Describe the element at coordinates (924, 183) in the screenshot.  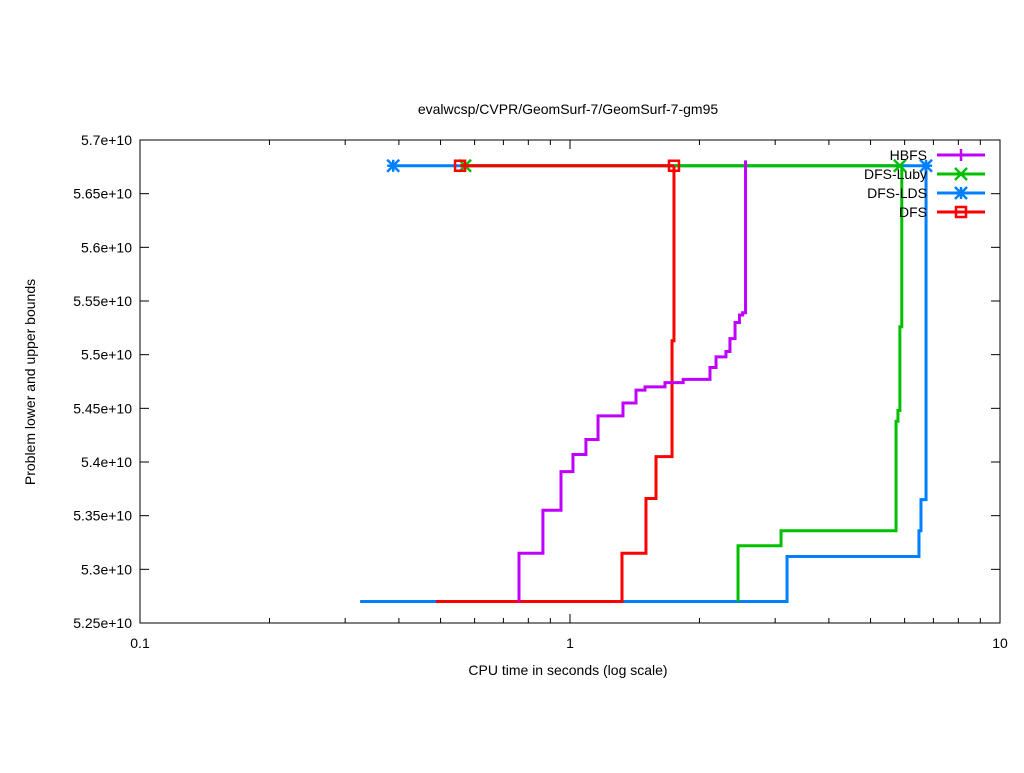
I see `legend: HBFS DFS-Luby DFS-LDS DFS` at that location.